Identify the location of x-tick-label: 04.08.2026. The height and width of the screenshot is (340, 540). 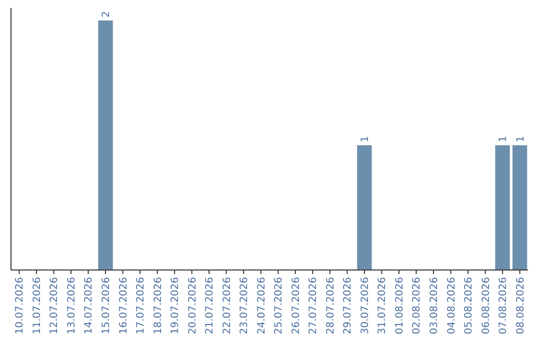
(452, 305).